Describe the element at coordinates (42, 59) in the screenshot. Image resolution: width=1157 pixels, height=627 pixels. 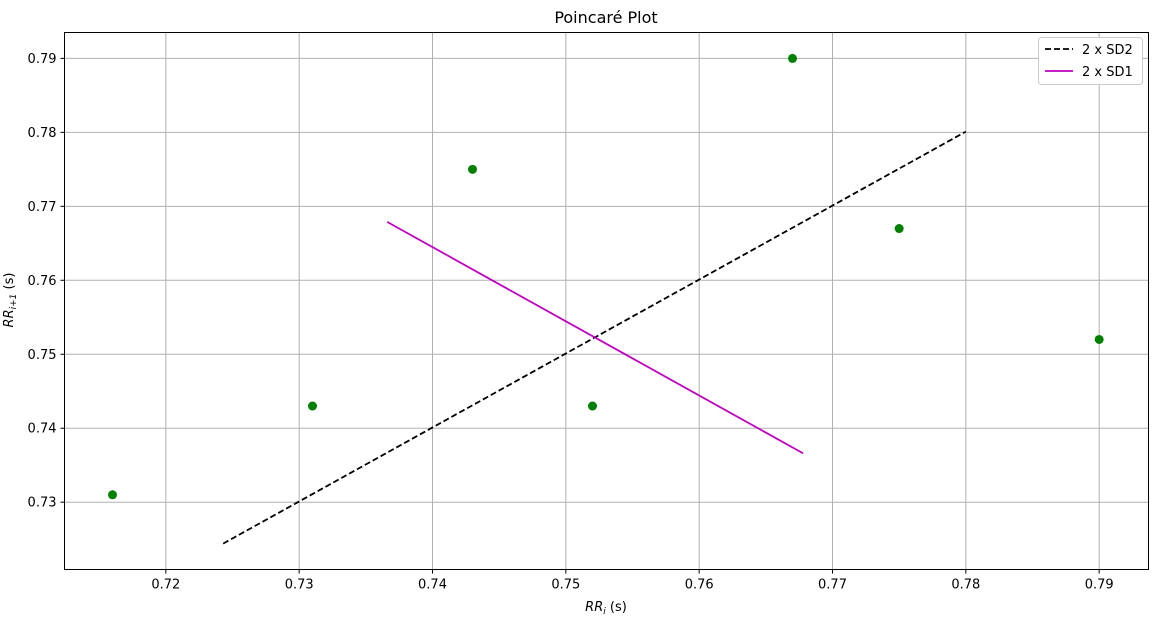
I see `y-tick-label: 0.79` at that location.